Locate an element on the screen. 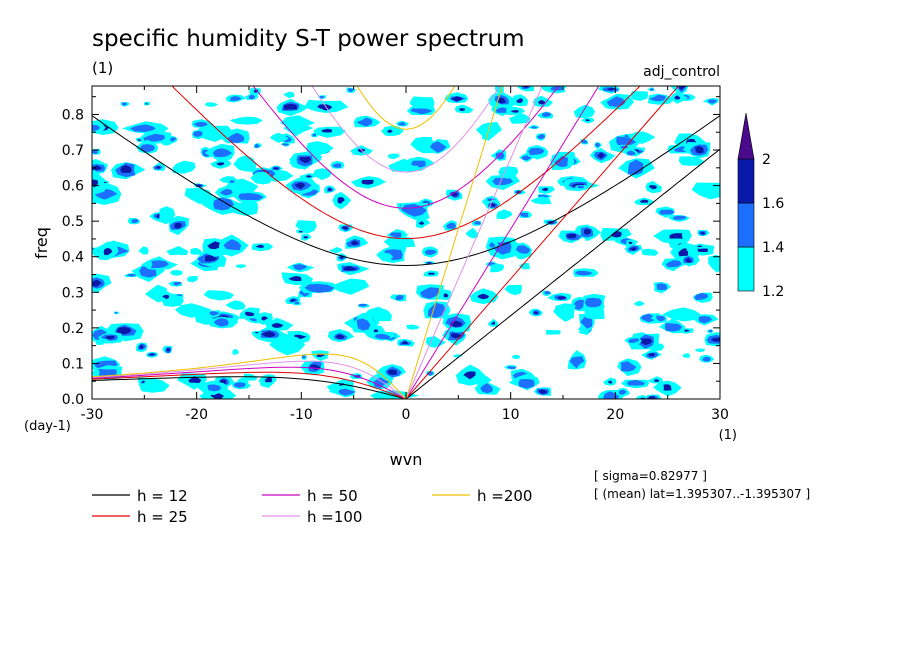  y-tick-label: 0.1 is located at coordinates (73, 364).